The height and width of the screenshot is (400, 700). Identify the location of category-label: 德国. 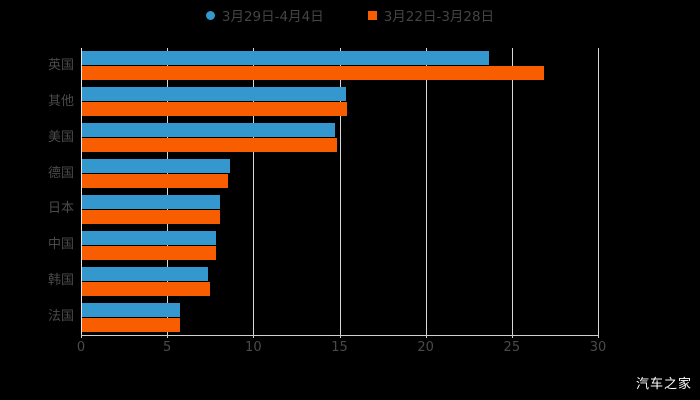
(60, 173).